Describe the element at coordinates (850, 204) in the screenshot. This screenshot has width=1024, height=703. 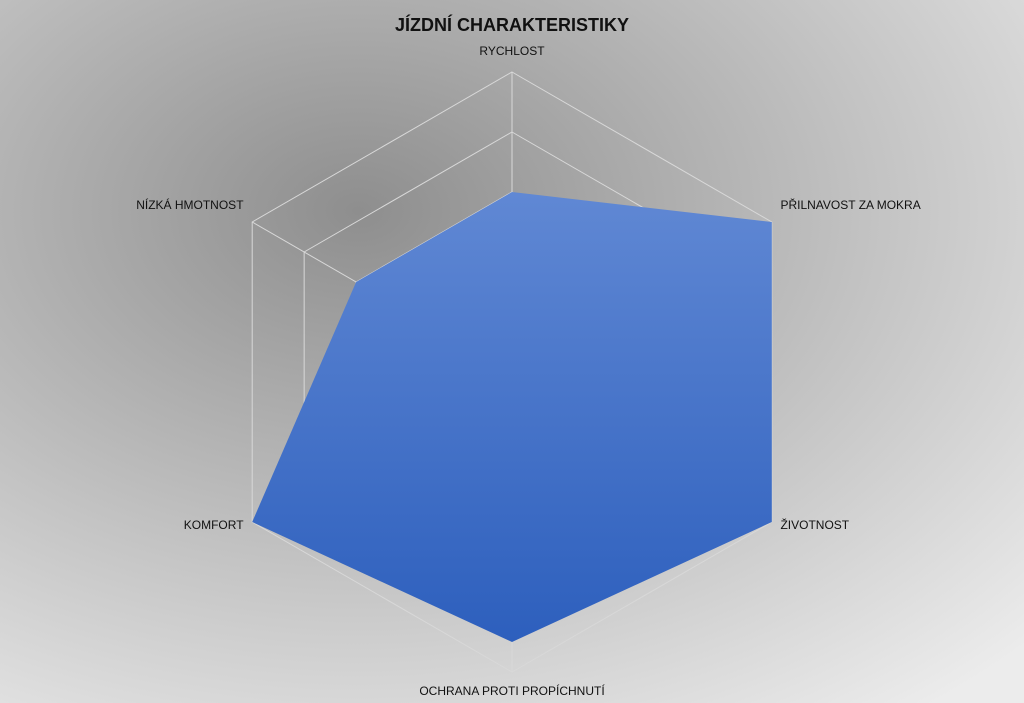
I see `axis-label: PŘILNAVOST ZA MOKRA` at that location.